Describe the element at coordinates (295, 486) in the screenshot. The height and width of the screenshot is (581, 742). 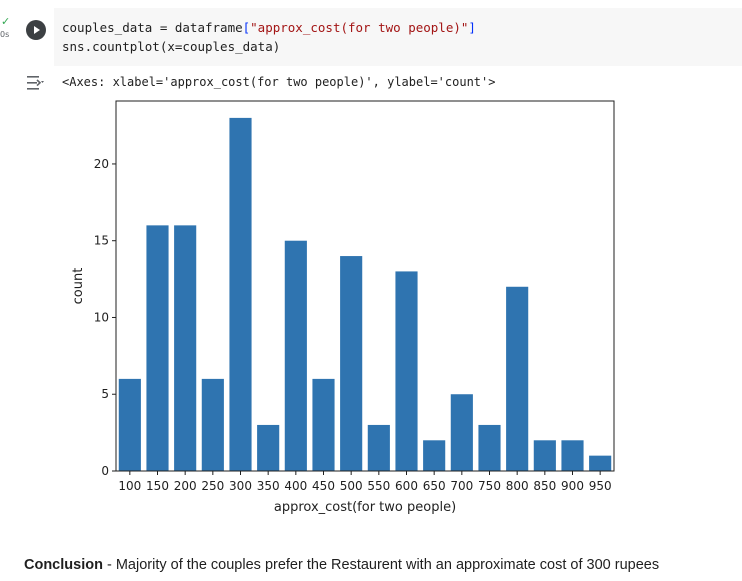
I see `x-tick-label-400: 400` at that location.